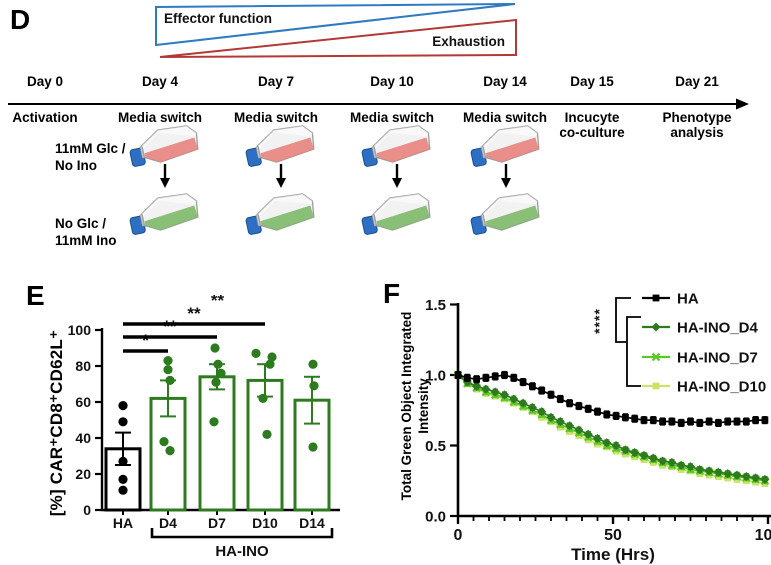 The width and height of the screenshot is (771, 565). Describe the element at coordinates (392, 293) in the screenshot. I see `panel-f-label: F` at that location.